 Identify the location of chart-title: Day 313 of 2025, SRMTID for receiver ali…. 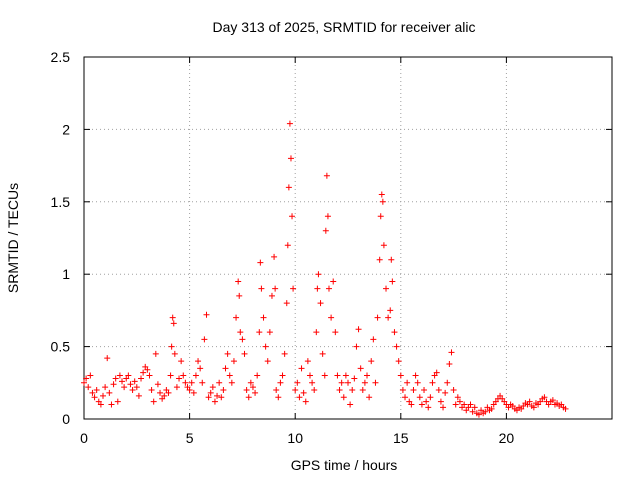
(344, 27).